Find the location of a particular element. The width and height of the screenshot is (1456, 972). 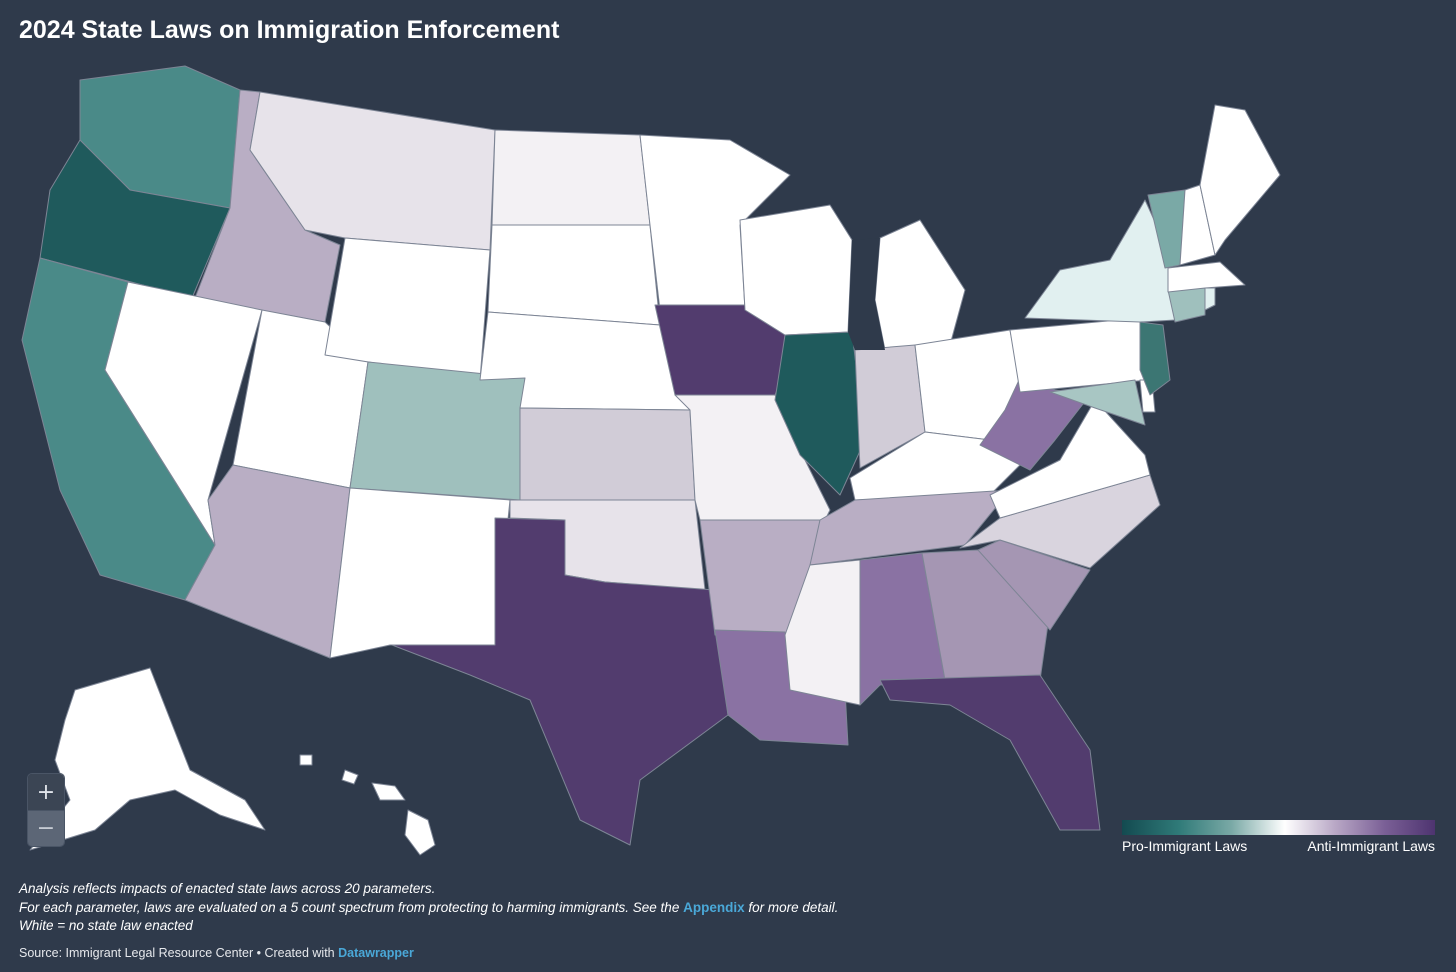

state-connecticut is located at coordinates (1186, 305).